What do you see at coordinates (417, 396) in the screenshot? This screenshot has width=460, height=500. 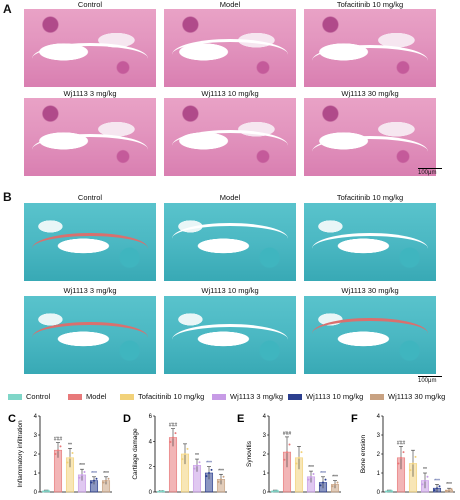 I see `legend-label-wj30: Wj1113 30 mg/kg` at bounding box center [417, 396].